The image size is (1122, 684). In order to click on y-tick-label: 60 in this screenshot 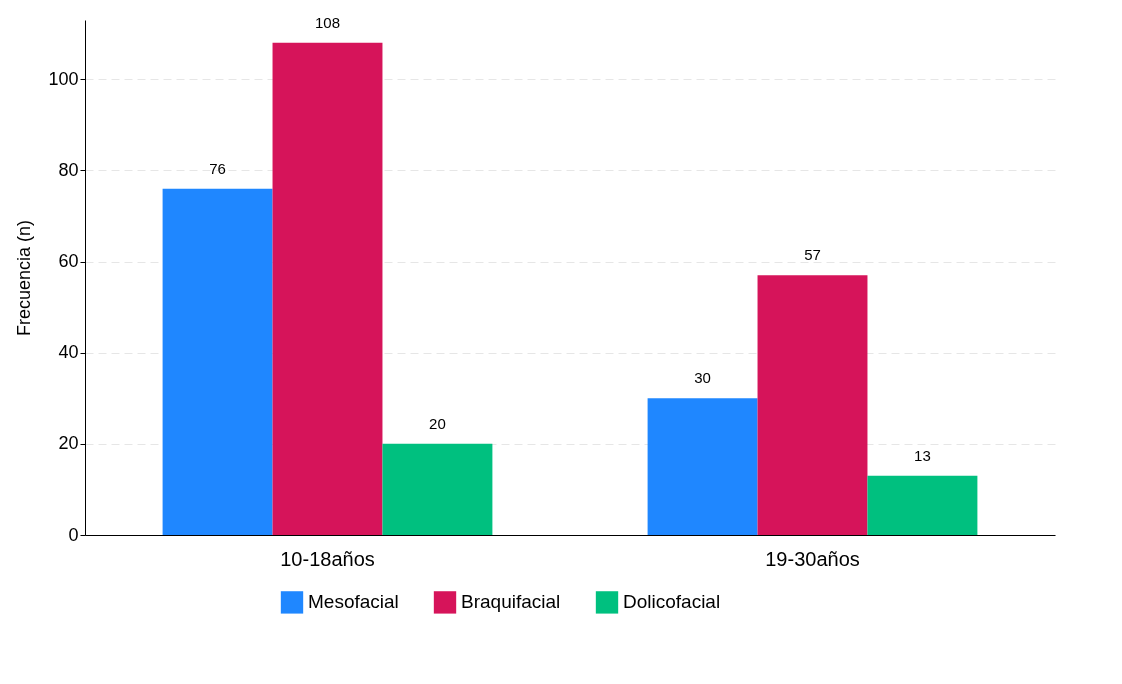, I will do `click(68, 261)`.